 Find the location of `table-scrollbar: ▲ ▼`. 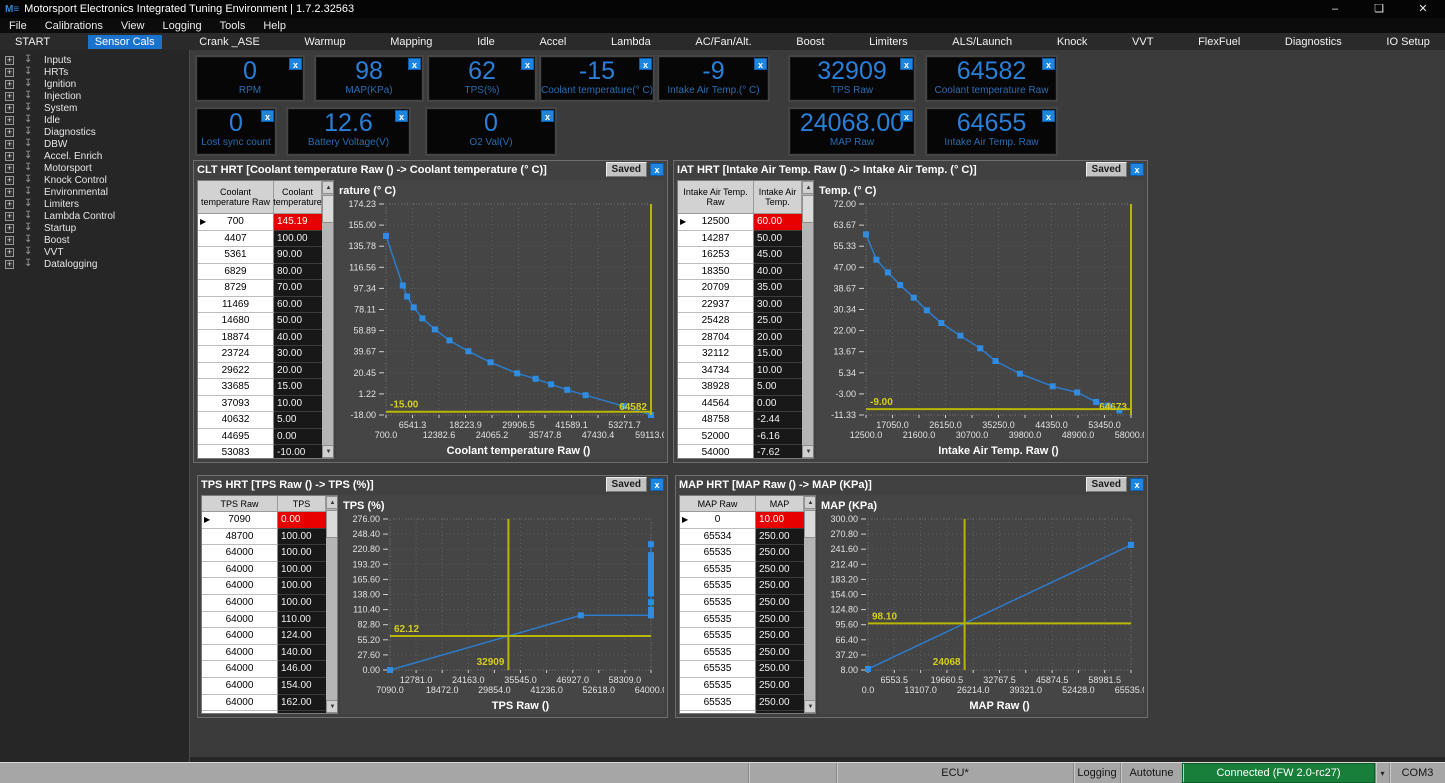

table-scrollbar: ▲ ▼ is located at coordinates (331, 604).